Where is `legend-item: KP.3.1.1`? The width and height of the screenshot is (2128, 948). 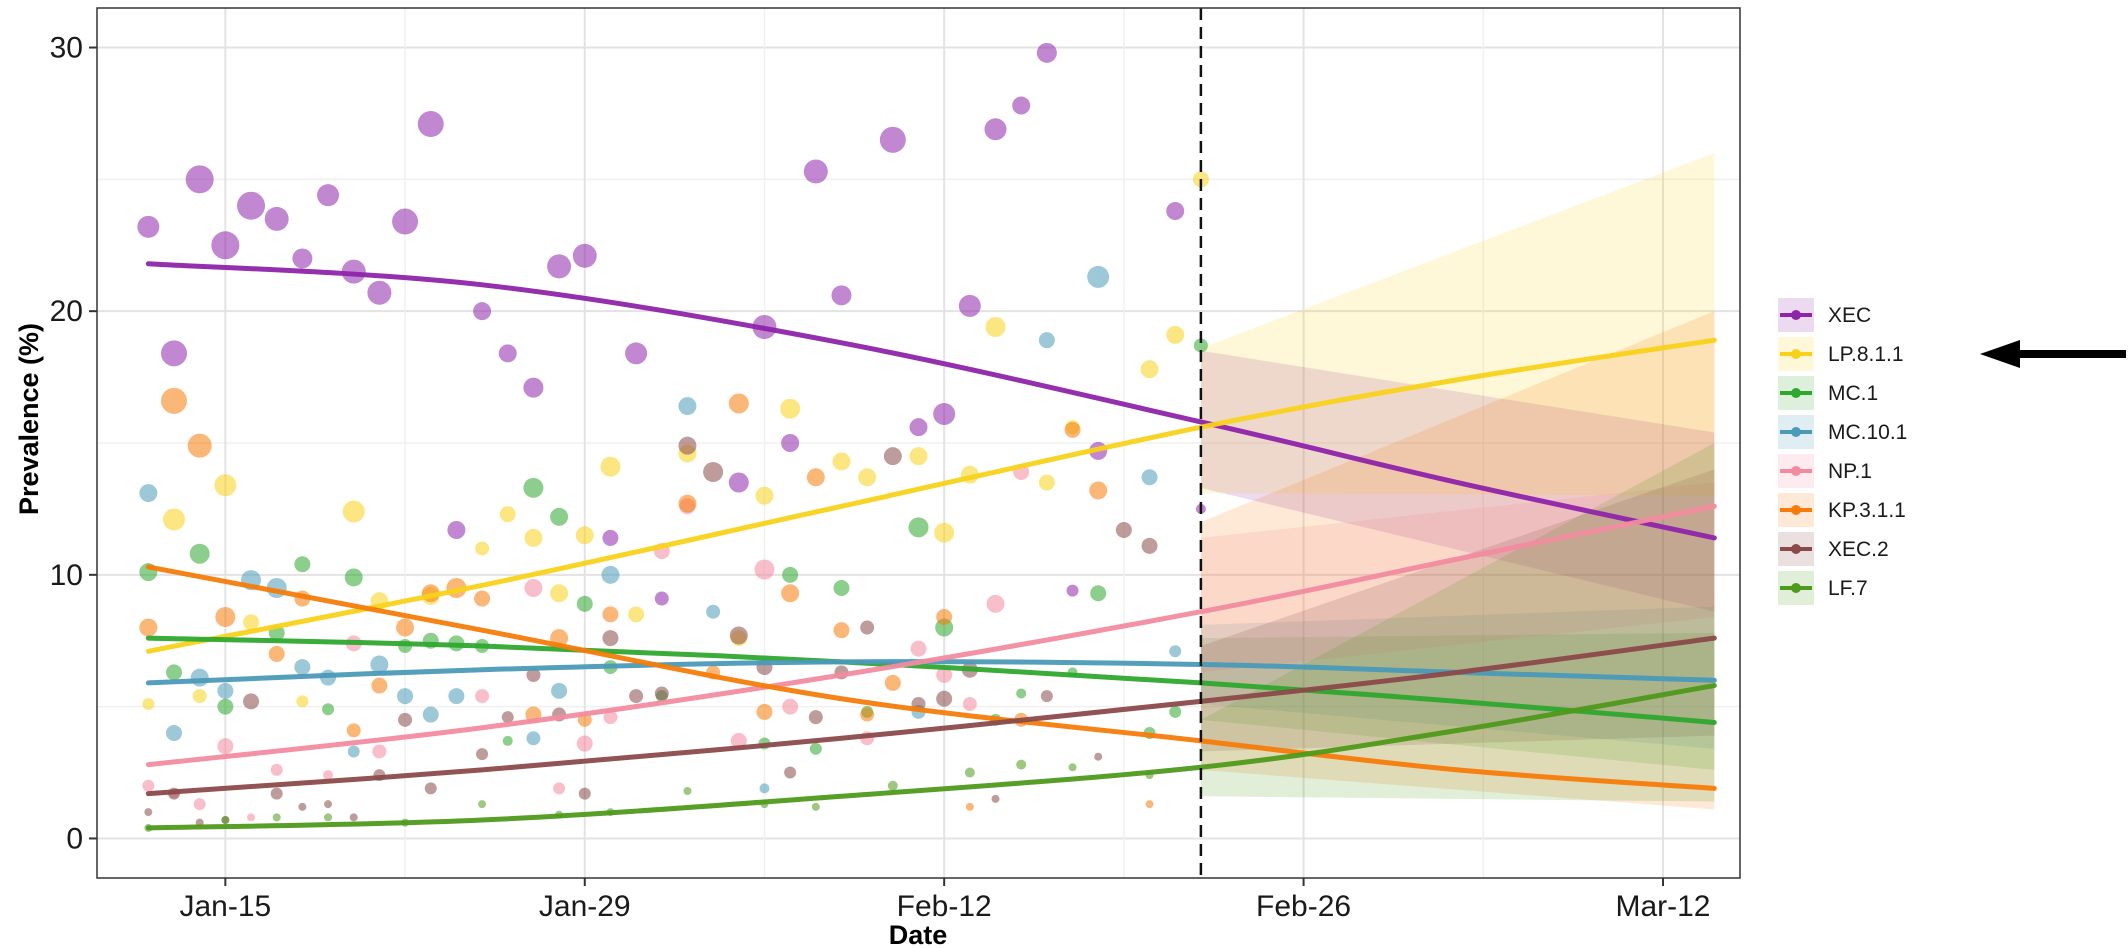 legend-item: KP.3.1.1 is located at coordinates (1842, 510).